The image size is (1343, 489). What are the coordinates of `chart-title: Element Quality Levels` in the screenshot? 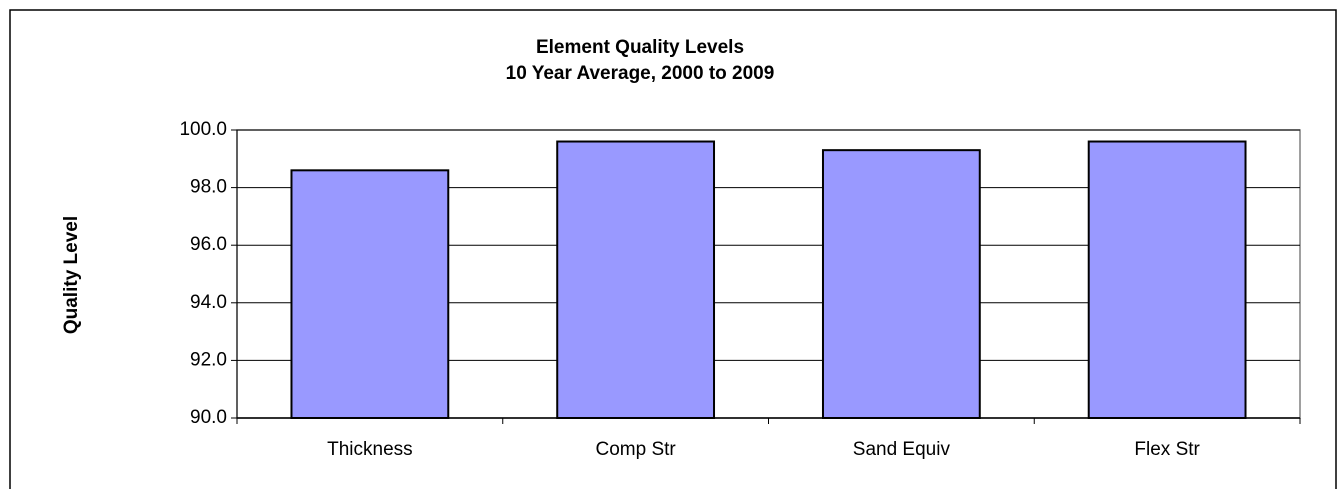 It's located at (640, 47).